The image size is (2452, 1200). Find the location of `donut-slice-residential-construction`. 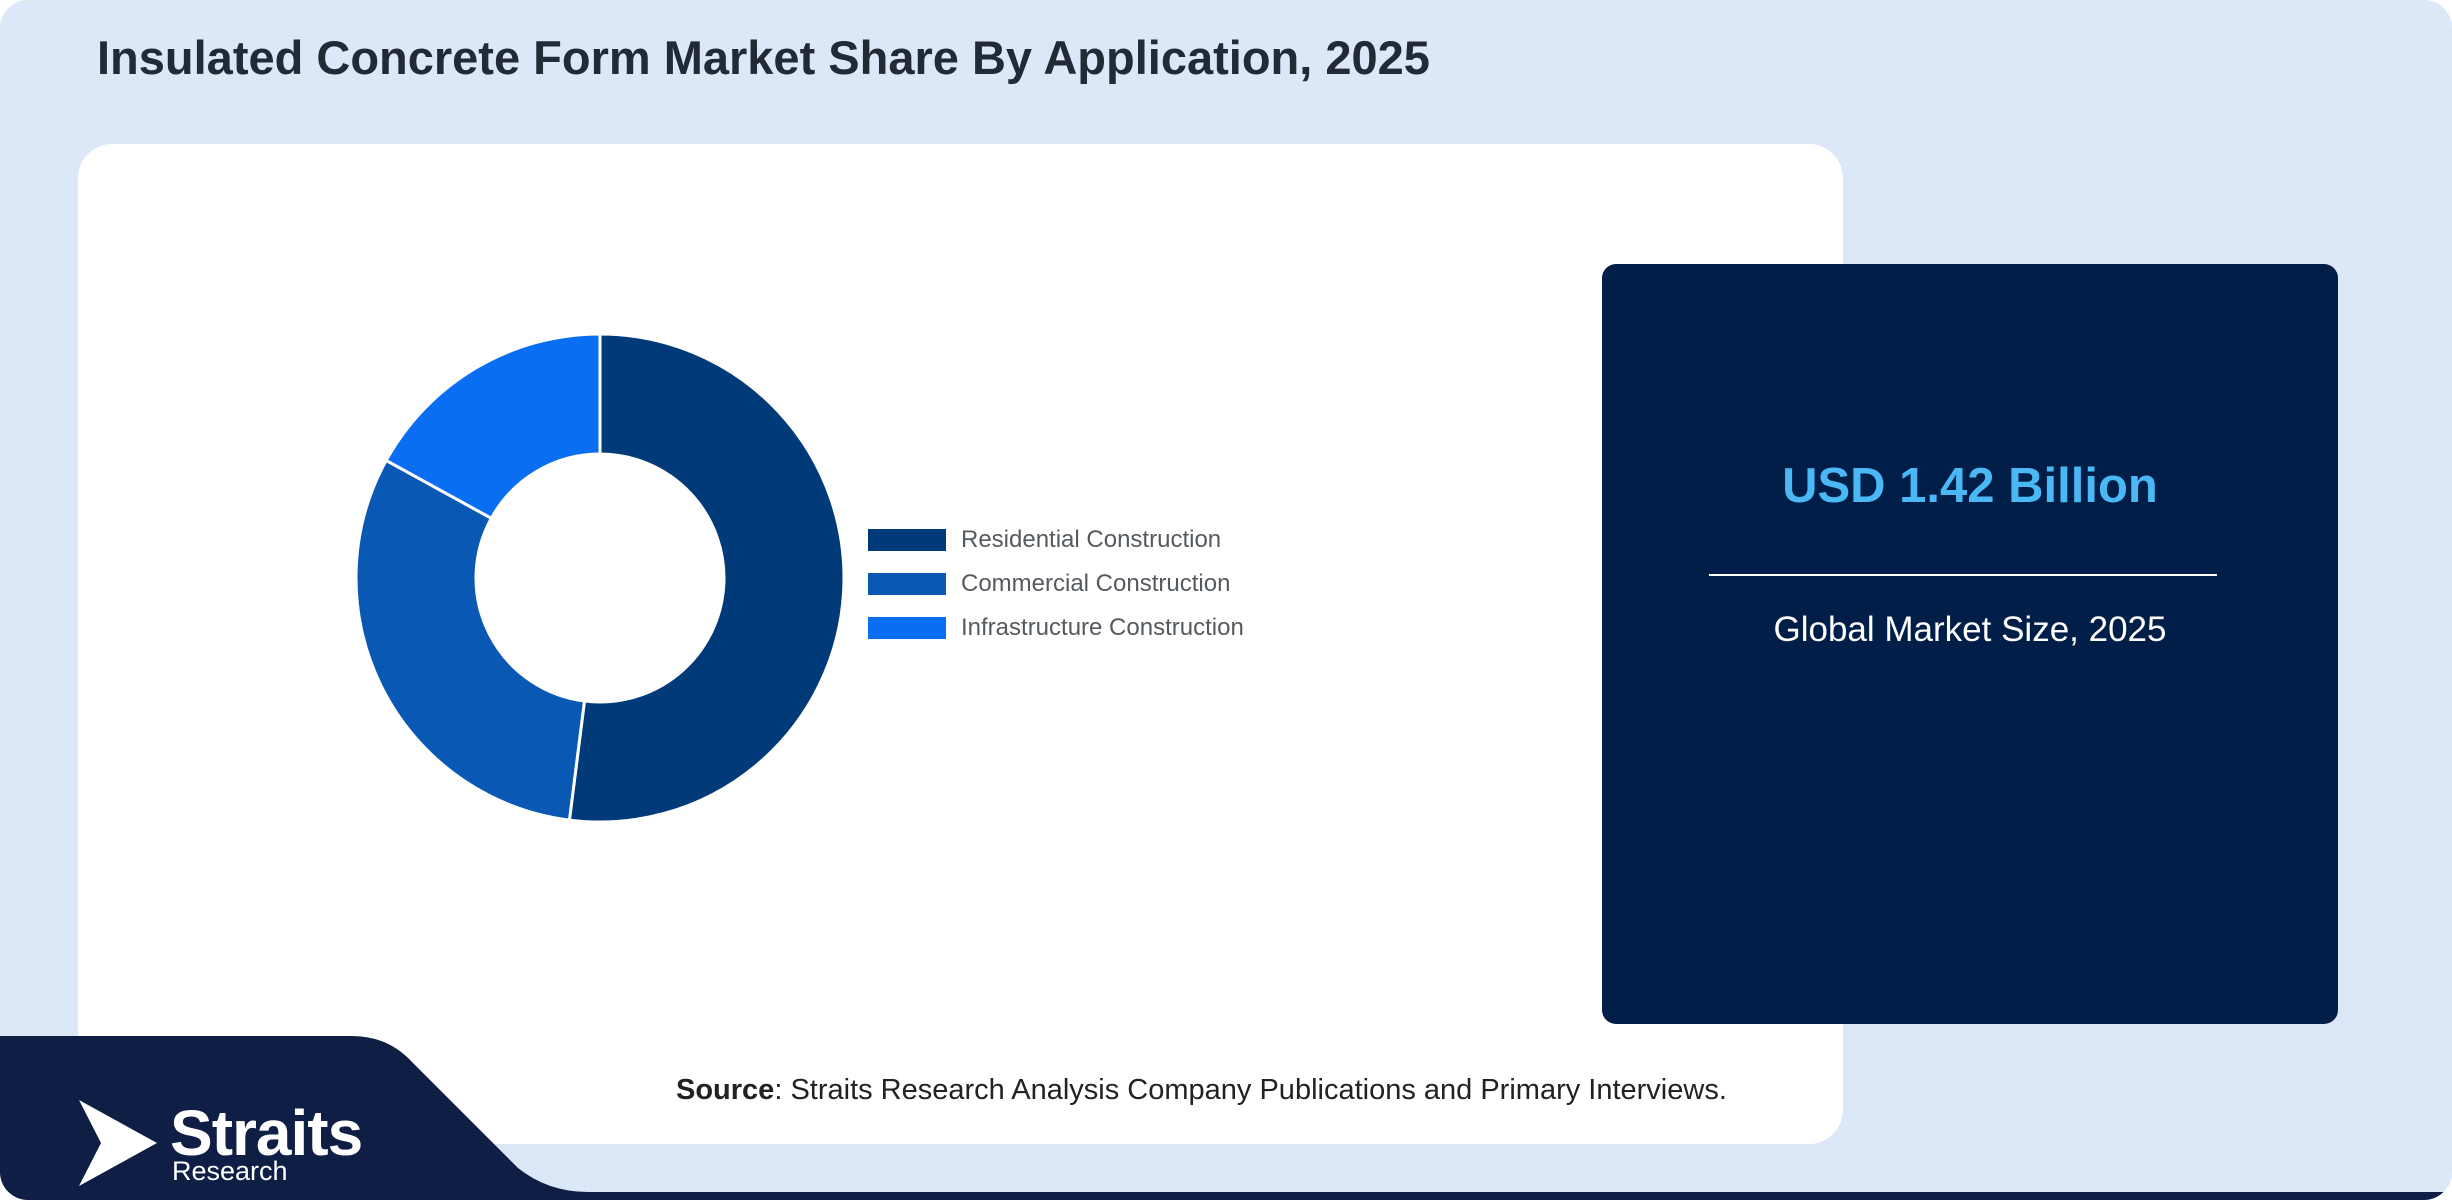

donut-slice-residential-construction is located at coordinates (706, 578).